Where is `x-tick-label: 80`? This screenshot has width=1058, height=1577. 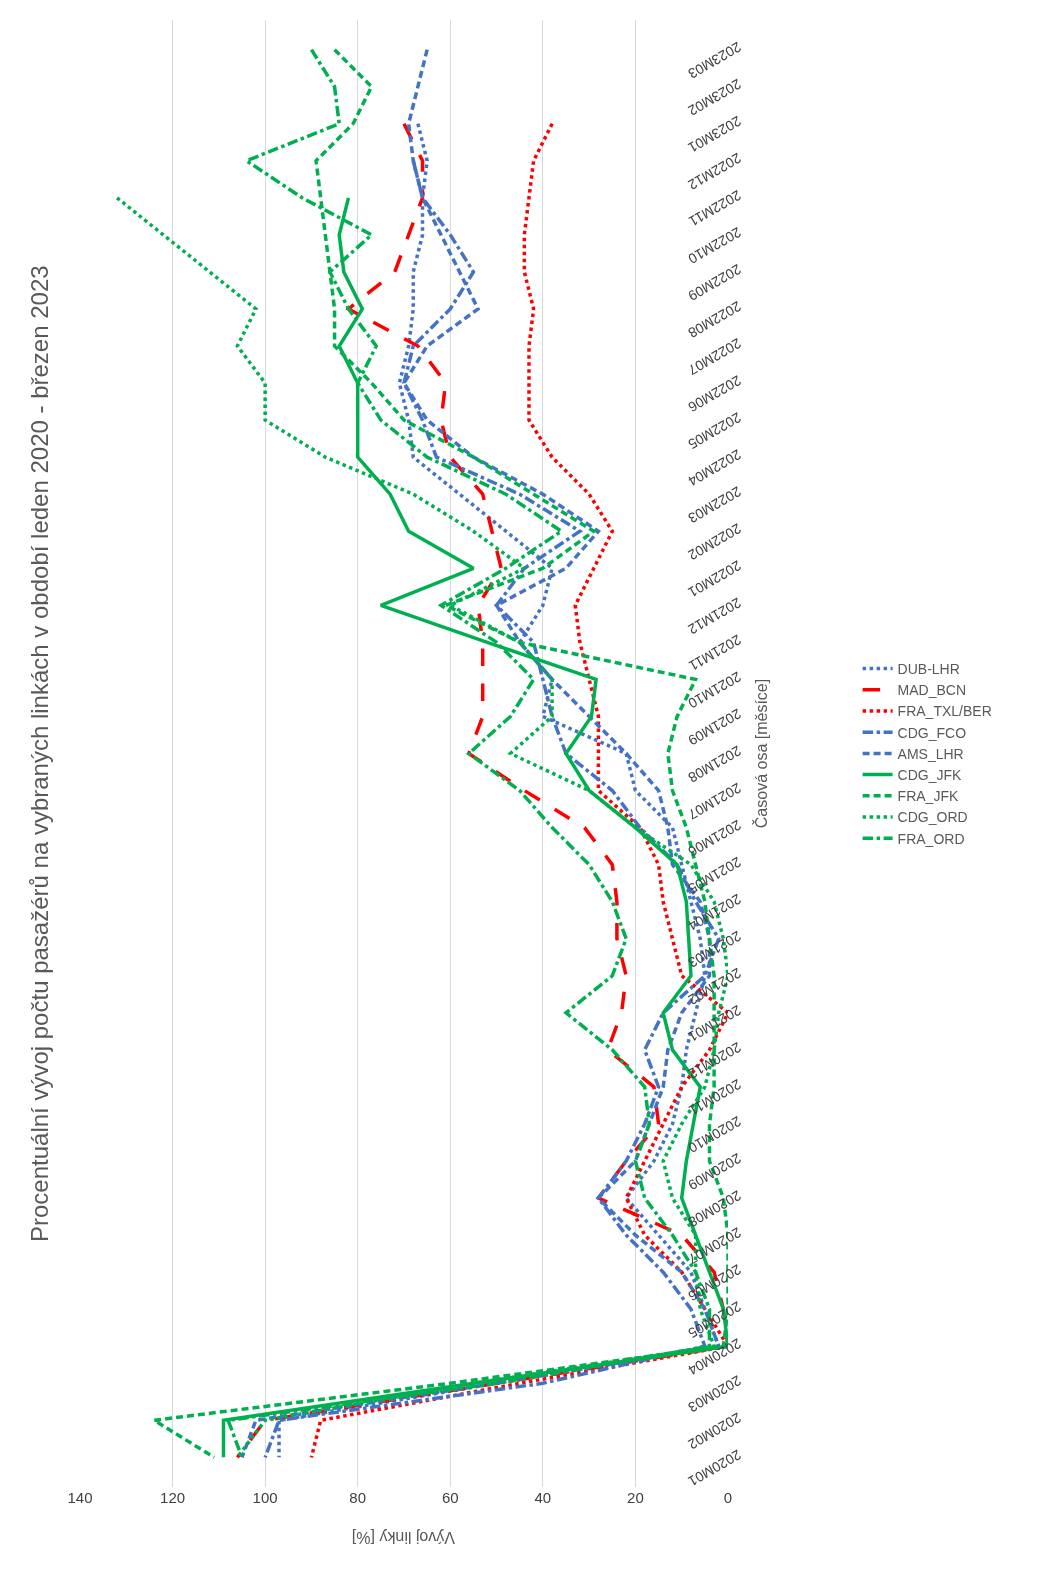
x-tick-label: 80 is located at coordinates (358, 1497).